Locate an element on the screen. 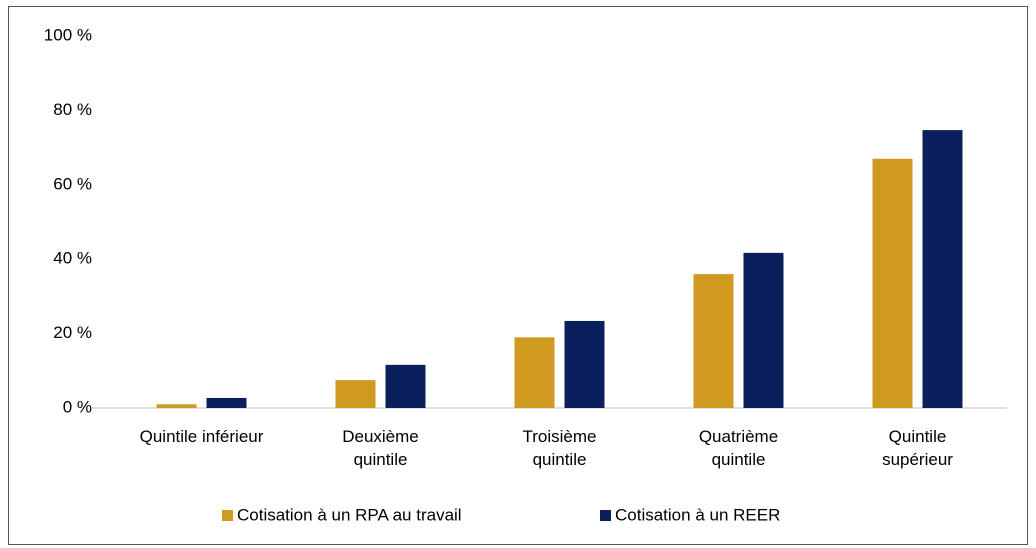  x-tick-label: Quintile supérieur is located at coordinates (917, 448).